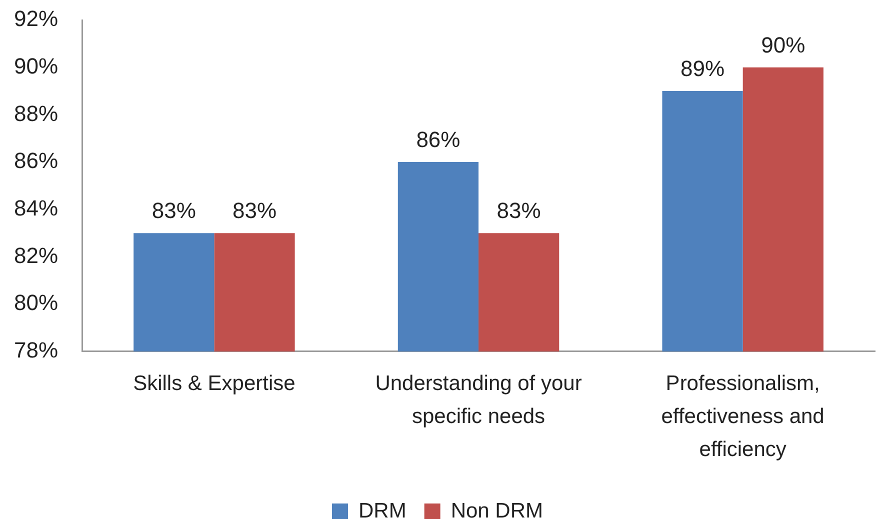 This screenshot has height=519, width=877. Describe the element at coordinates (36, 65) in the screenshot. I see `y-tick-label: 90%` at that location.